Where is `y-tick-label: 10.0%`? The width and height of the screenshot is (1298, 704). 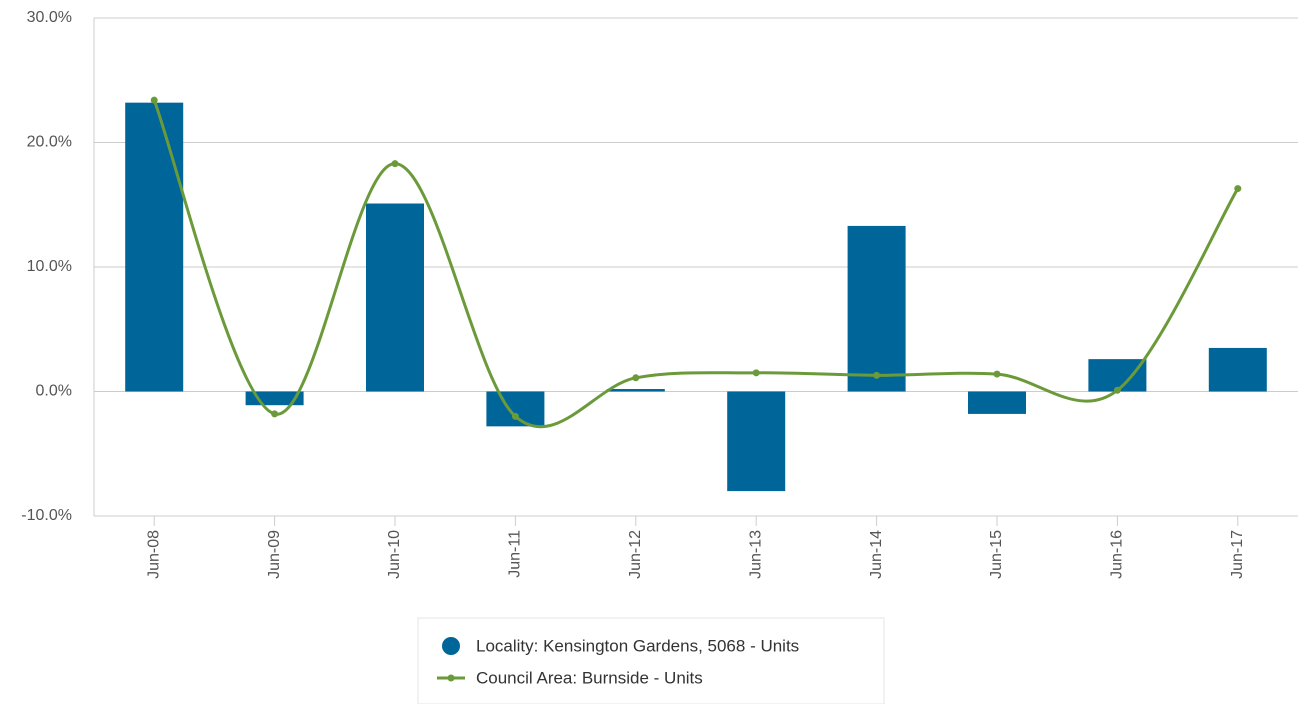
y-tick-label: 10.0% is located at coordinates (49, 266).